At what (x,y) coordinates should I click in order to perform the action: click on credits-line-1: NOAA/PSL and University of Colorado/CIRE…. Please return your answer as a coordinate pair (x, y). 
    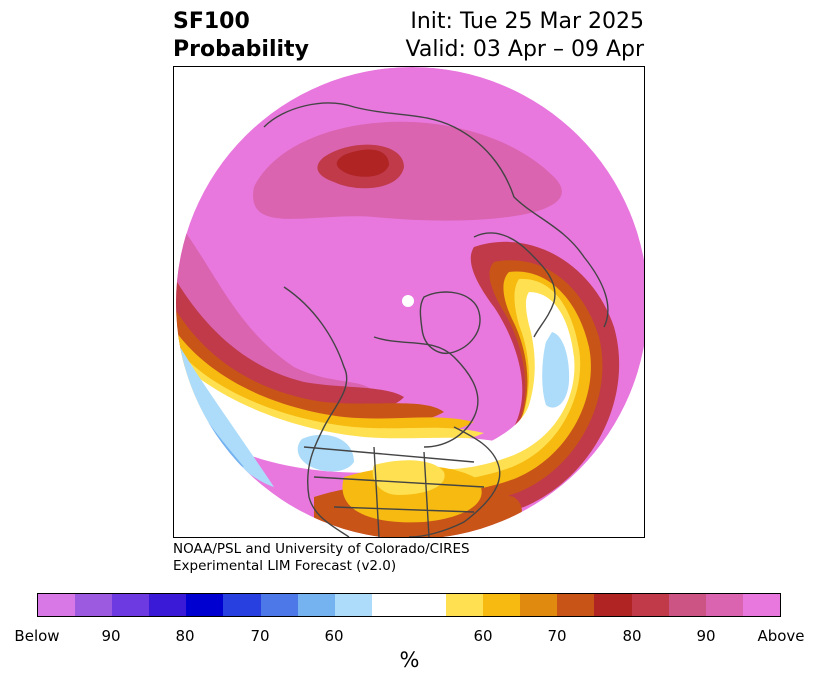
    Looking at the image, I should click on (321, 549).